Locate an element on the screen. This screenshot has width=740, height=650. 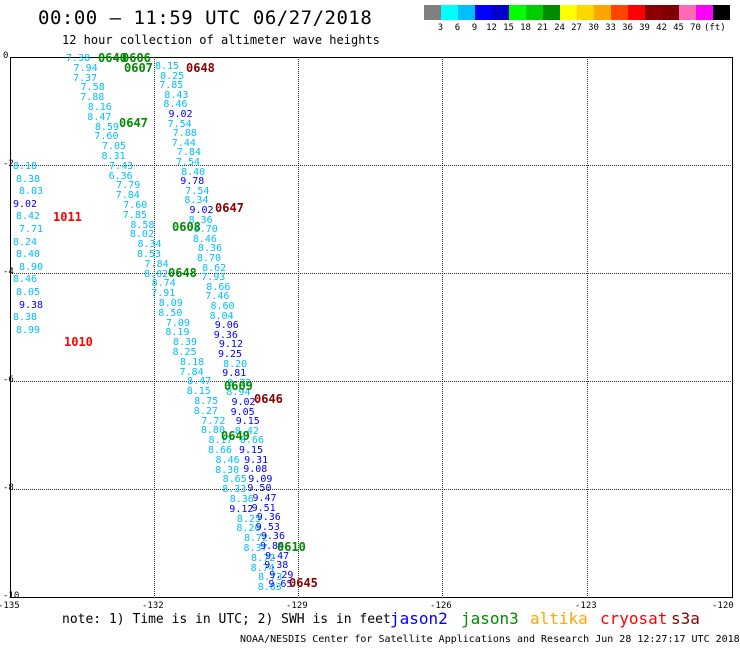
swh-value: 7.37 is located at coordinates (85, 78).